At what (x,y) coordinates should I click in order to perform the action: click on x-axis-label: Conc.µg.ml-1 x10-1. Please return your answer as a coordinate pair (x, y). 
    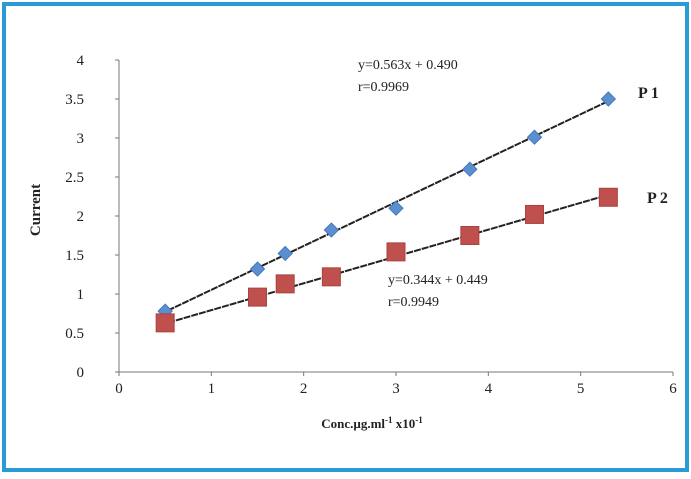
    Looking at the image, I should click on (372, 423).